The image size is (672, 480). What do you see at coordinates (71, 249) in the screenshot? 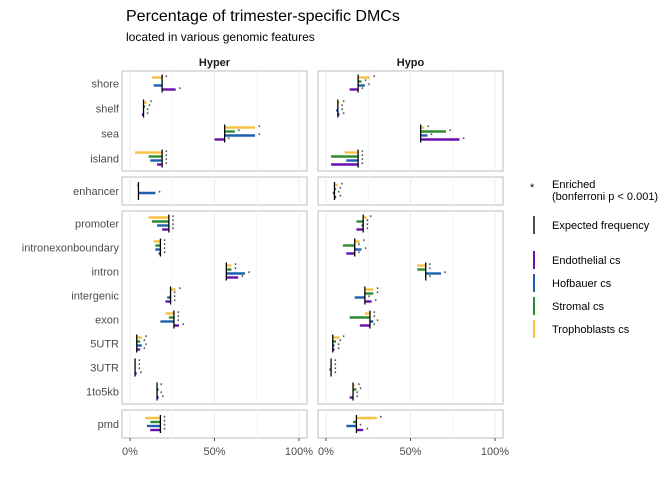
I see `category-label-intronexonboundary: intronexonboundary` at bounding box center [71, 249].